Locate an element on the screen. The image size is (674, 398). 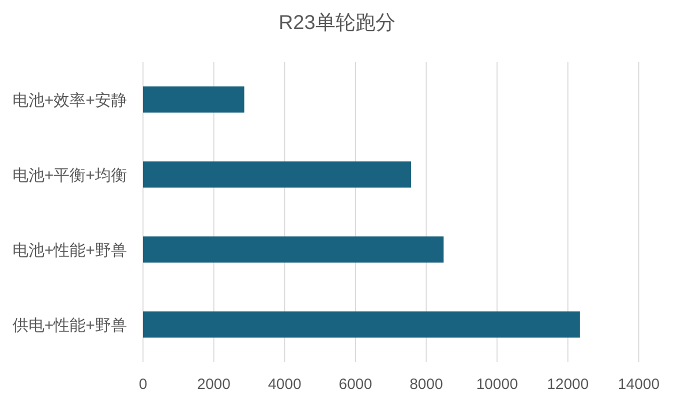
xtick: 2000 is located at coordinates (213, 384).